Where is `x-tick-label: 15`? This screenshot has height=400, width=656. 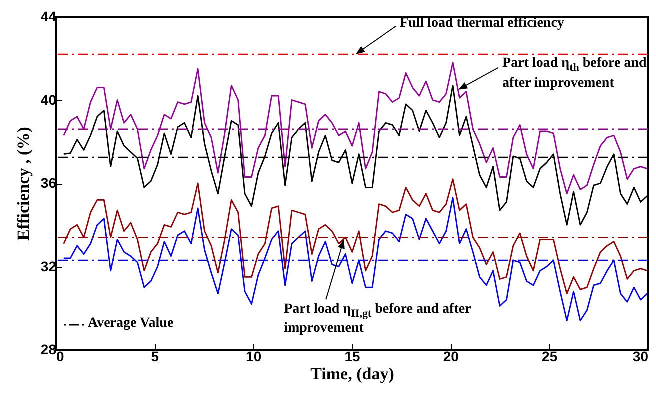 x-tick-label: 15 is located at coordinates (352, 356).